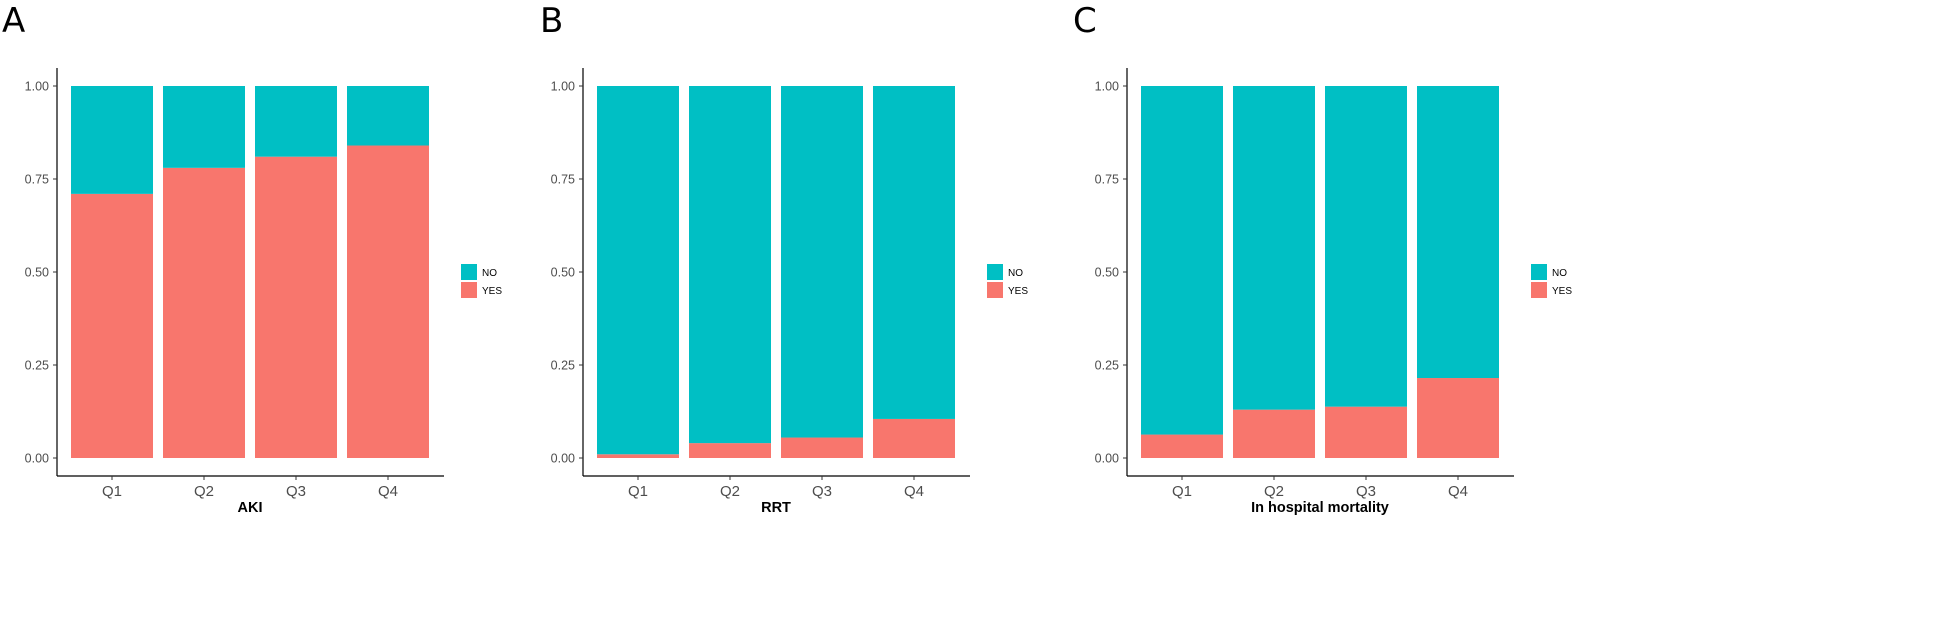 This screenshot has height=642, width=1949. What do you see at coordinates (250, 508) in the screenshot?
I see `x-axis-label: AKI` at bounding box center [250, 508].